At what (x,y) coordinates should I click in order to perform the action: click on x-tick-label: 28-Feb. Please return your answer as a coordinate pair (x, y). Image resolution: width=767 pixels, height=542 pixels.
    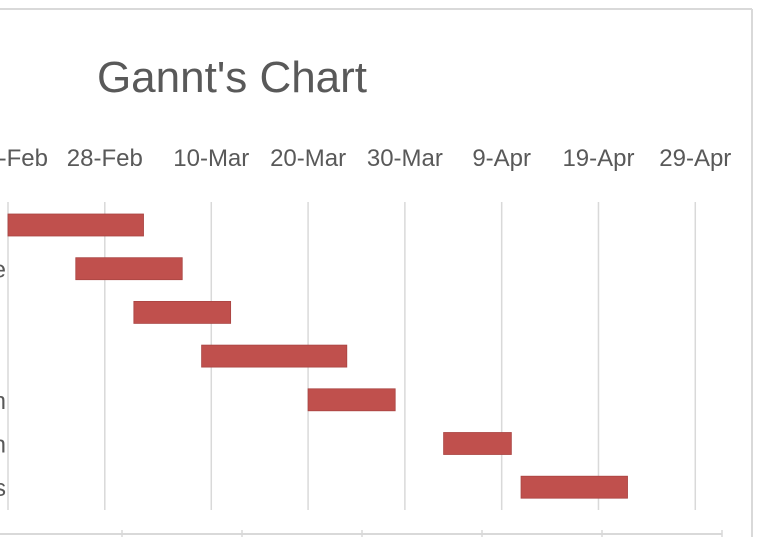
    Looking at the image, I should click on (105, 158).